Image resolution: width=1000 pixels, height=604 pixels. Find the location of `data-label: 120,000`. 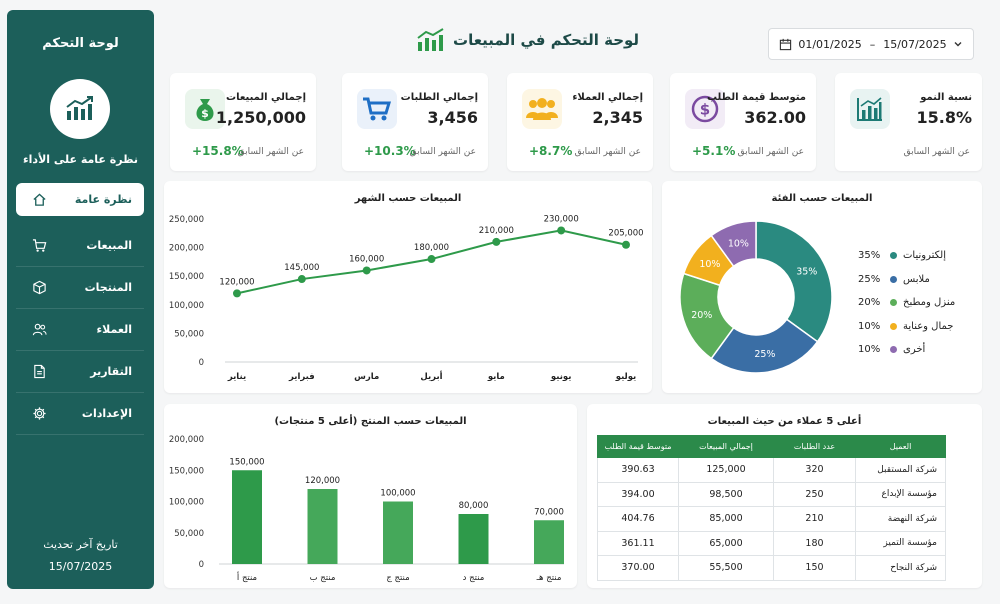

data-label: 120,000 is located at coordinates (236, 282).